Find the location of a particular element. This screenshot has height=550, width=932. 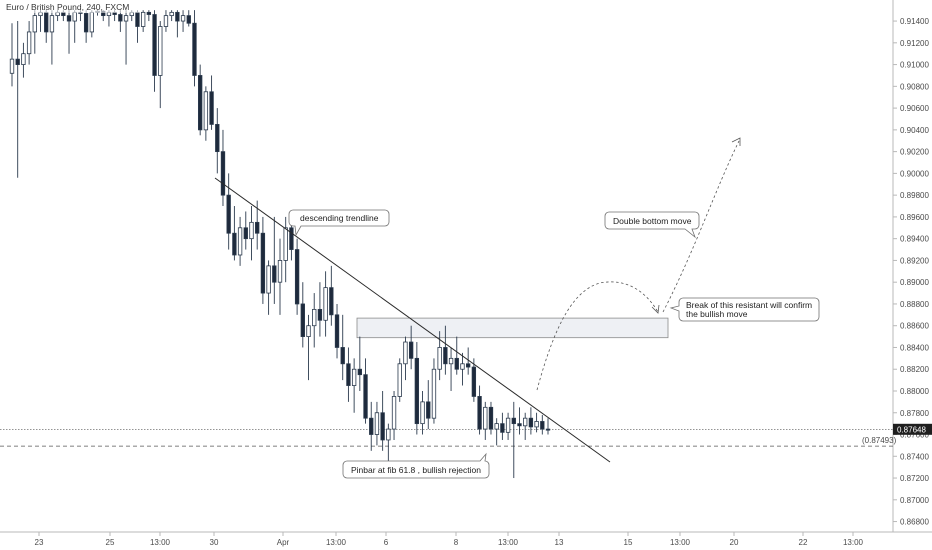

price-tick-label: 0.89000 is located at coordinates (914, 282).